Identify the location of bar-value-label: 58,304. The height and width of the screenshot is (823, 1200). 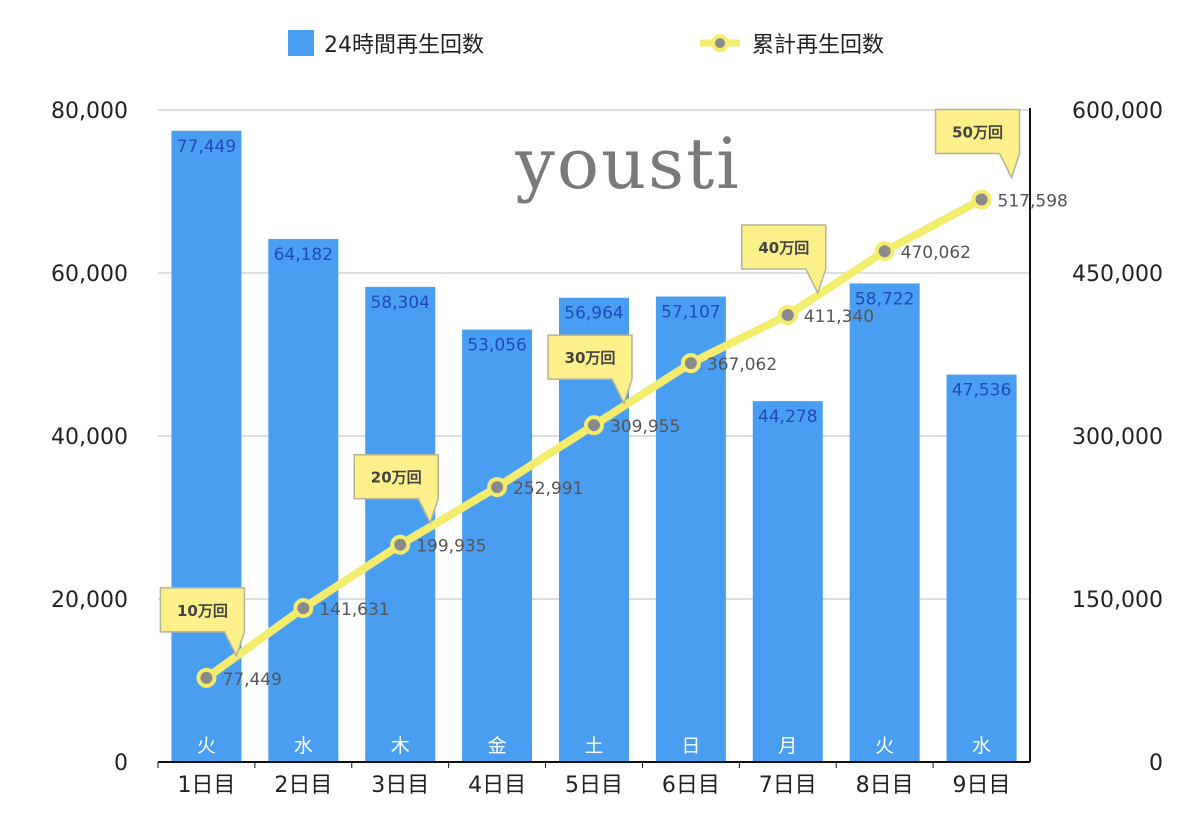
(399, 303).